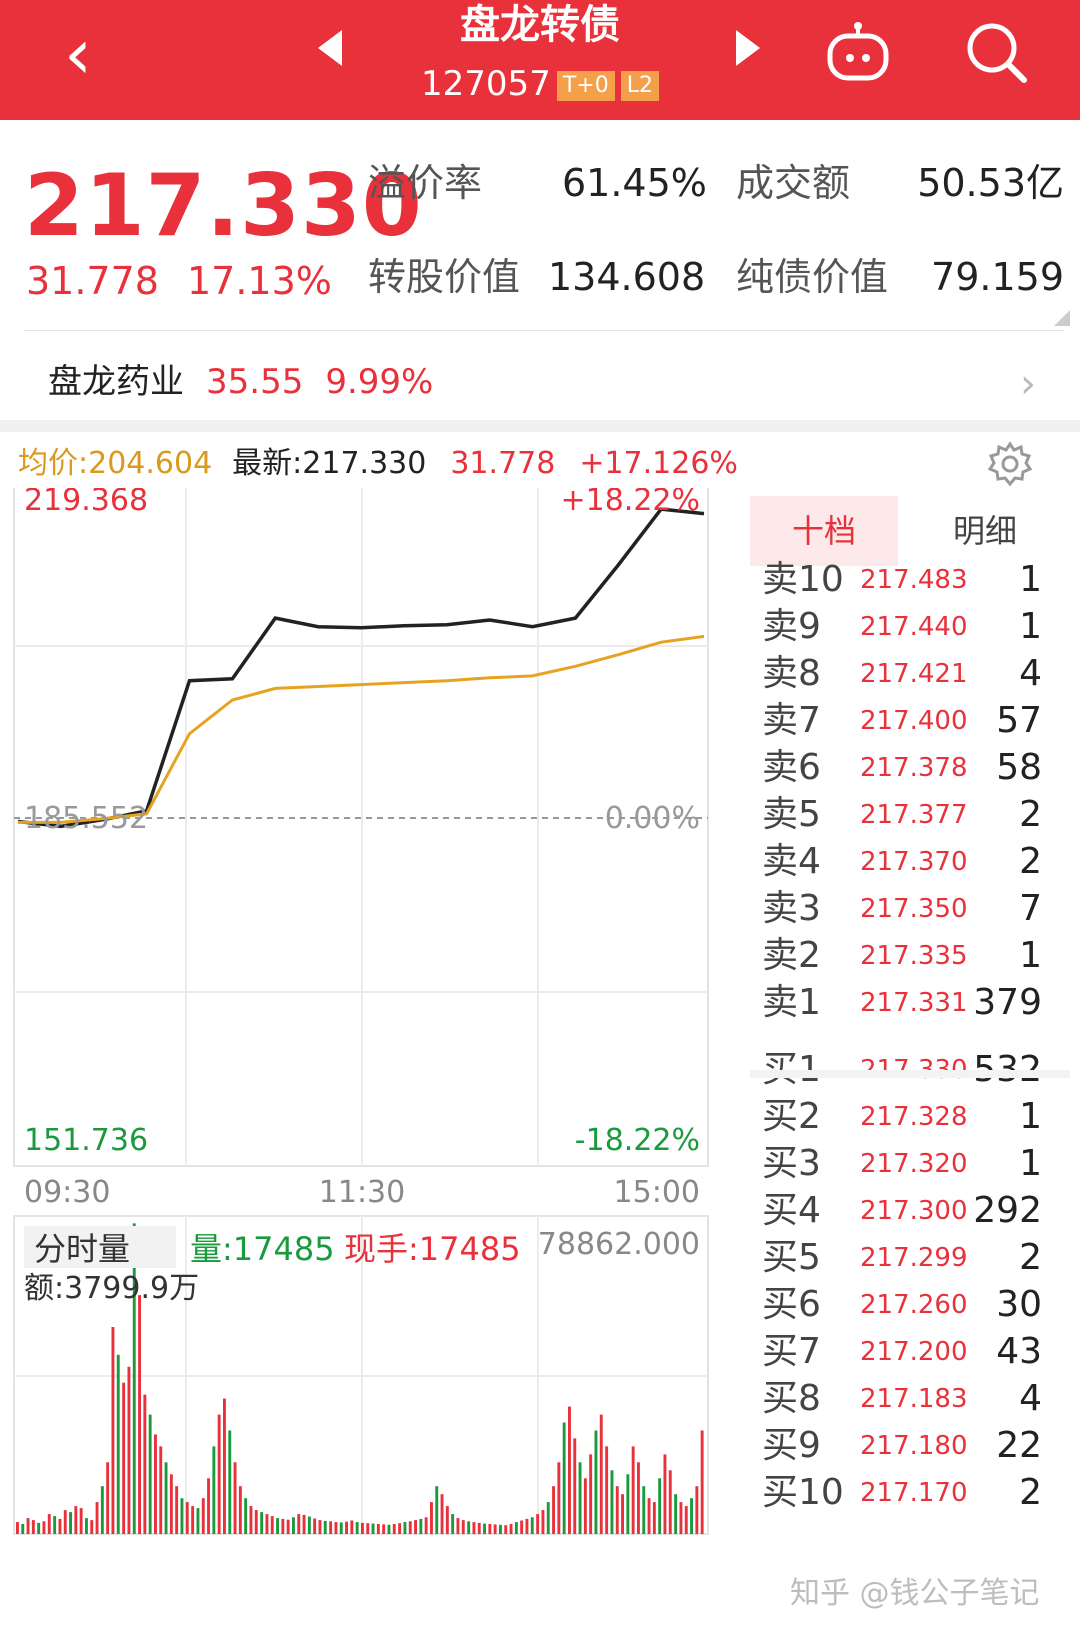  Describe the element at coordinates (486, 84) in the screenshot. I see `stock-code: 127057` at that location.